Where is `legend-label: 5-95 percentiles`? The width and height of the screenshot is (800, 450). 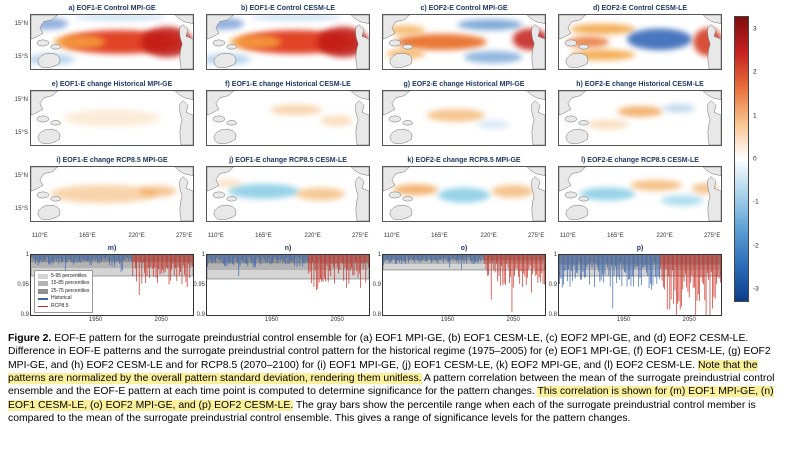
legend-label: 5-95 percentiles is located at coordinates (69, 275).